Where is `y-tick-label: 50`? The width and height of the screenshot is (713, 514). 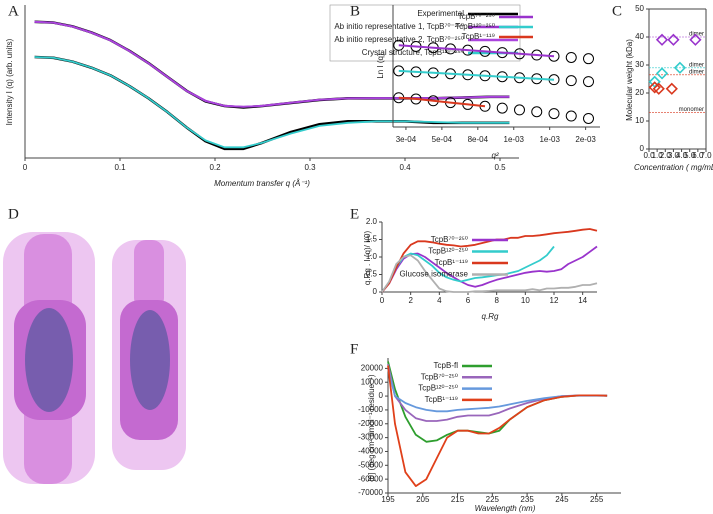 y-tick-label: 50 is located at coordinates (639, 8).